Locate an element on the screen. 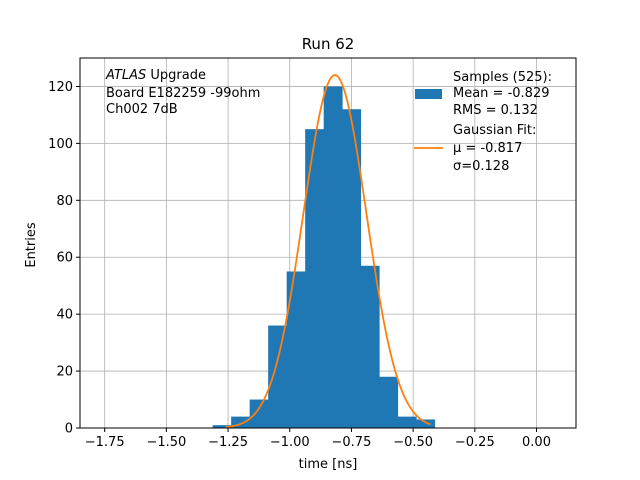 The height and width of the screenshot is (480, 640). annotation-upgrade: Upgrade is located at coordinates (176, 75).